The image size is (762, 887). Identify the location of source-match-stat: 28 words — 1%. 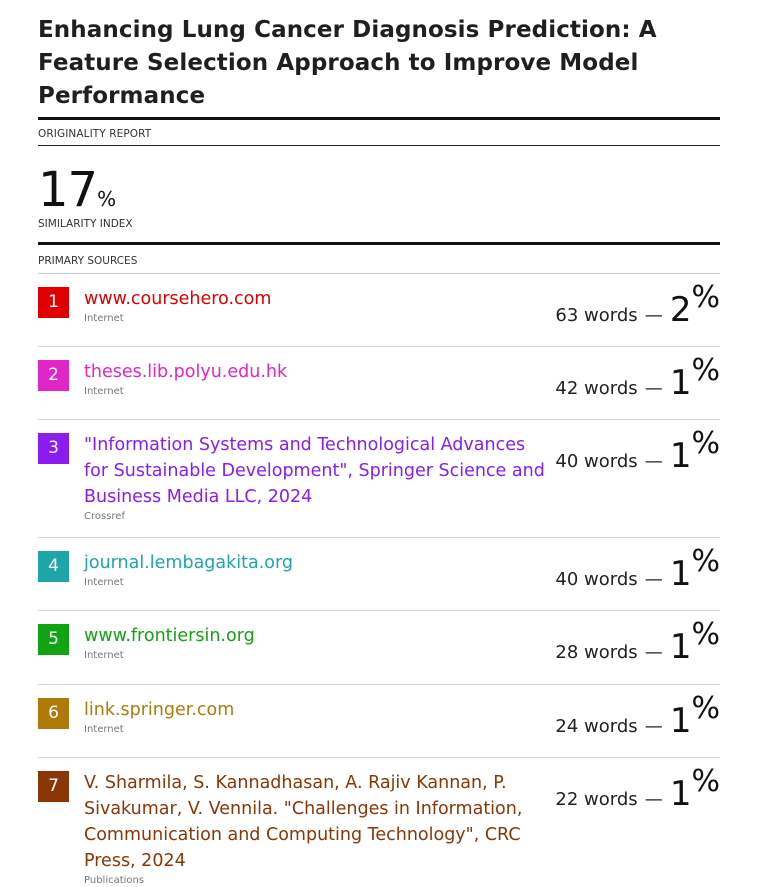
(637, 640).